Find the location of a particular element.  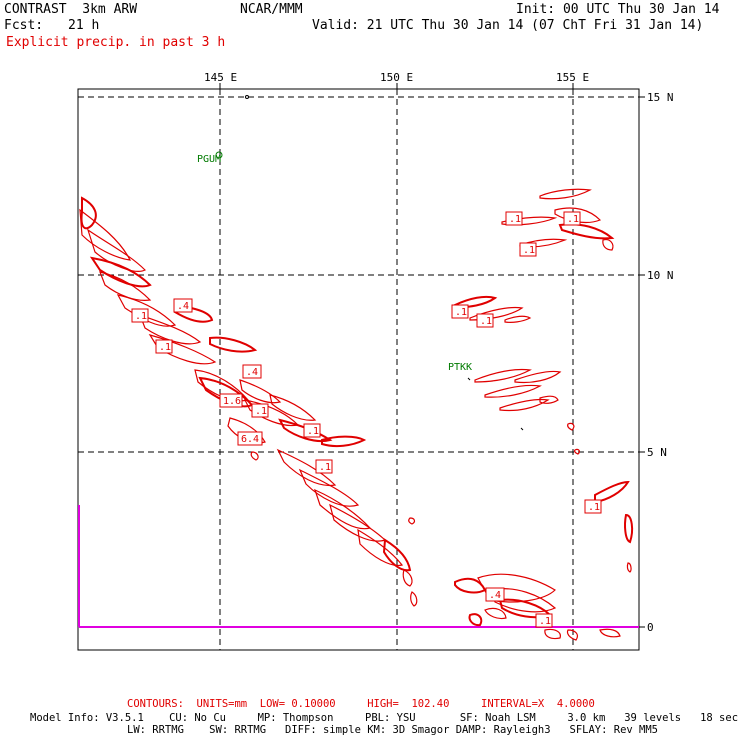

lat-label-equator: 0 is located at coordinates (650, 627).